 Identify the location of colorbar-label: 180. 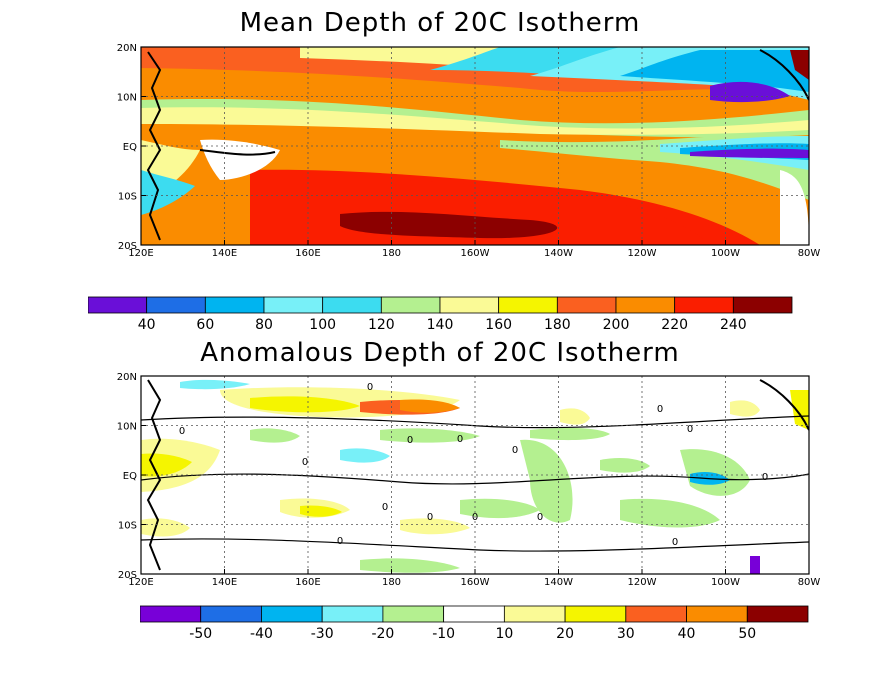
(557, 325).